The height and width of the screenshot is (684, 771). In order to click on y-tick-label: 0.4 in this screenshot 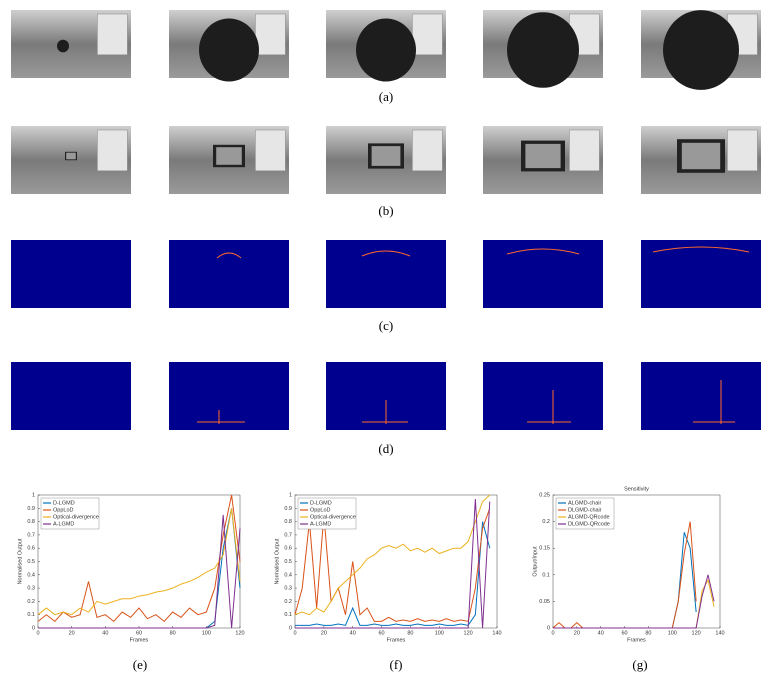, I will do `click(31, 575)`.